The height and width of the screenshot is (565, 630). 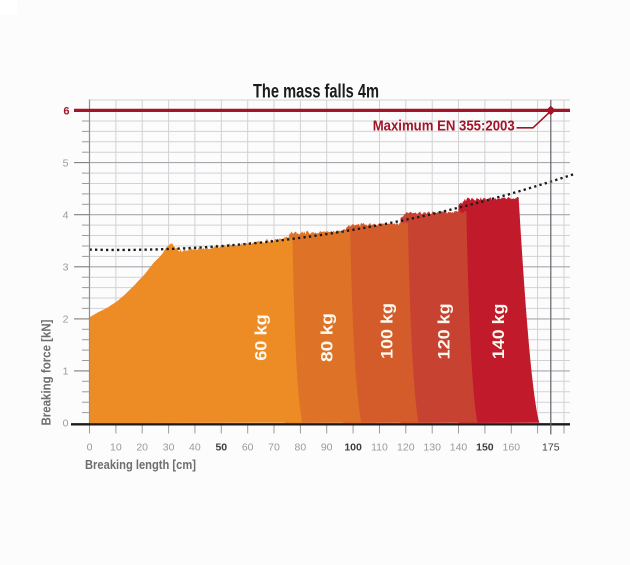 I want to click on svg-text: 60, so click(x=248, y=448).